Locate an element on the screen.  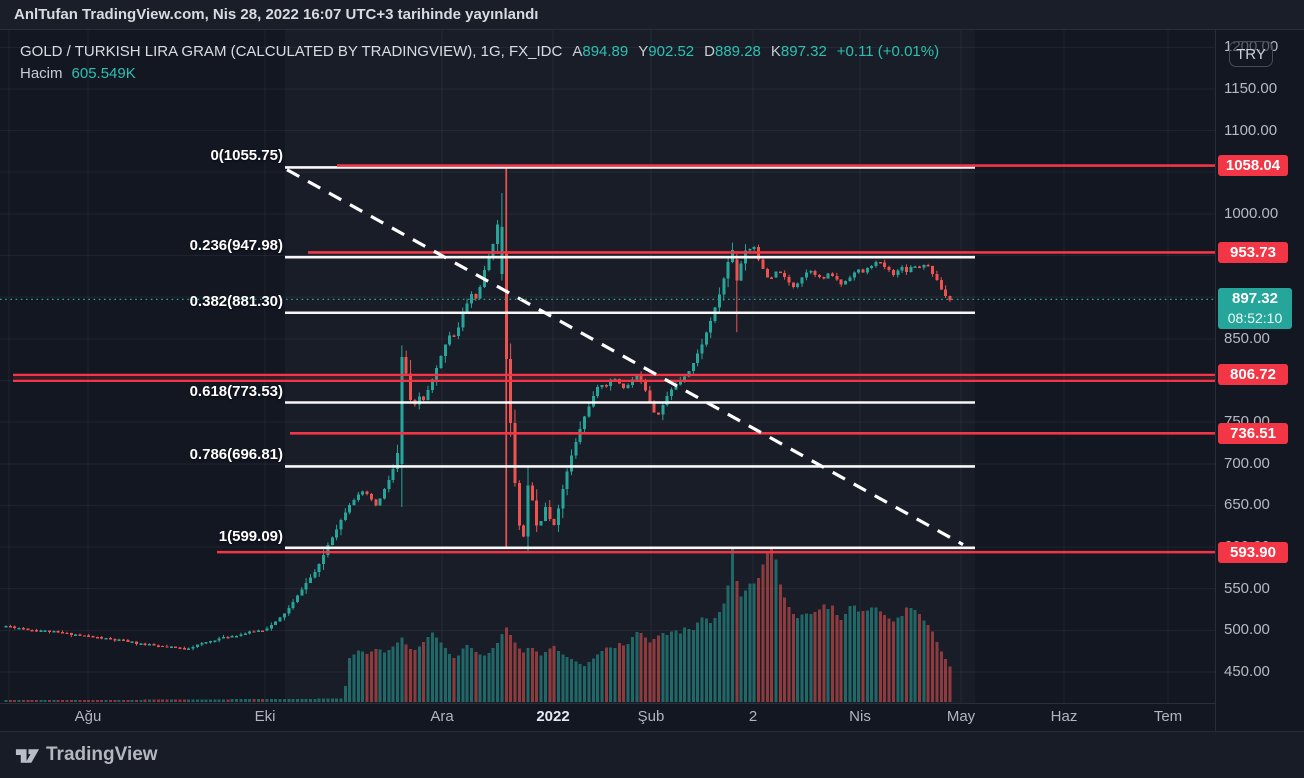
alert-price-label: 593.90 is located at coordinates (1253, 552).